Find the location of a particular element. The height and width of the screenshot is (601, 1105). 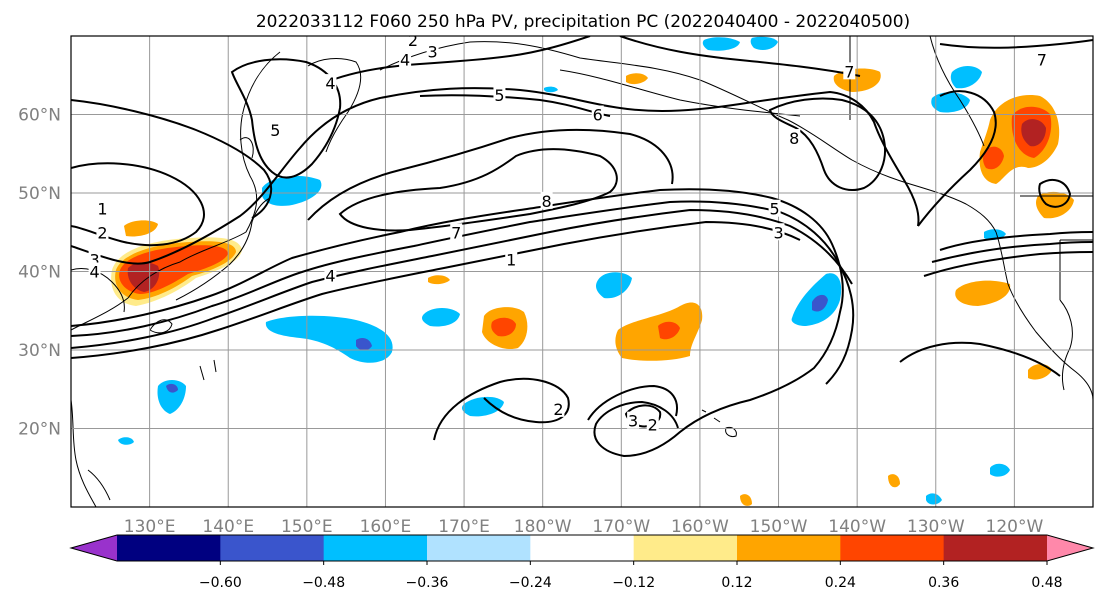

contour-label: 6 is located at coordinates (598, 115).